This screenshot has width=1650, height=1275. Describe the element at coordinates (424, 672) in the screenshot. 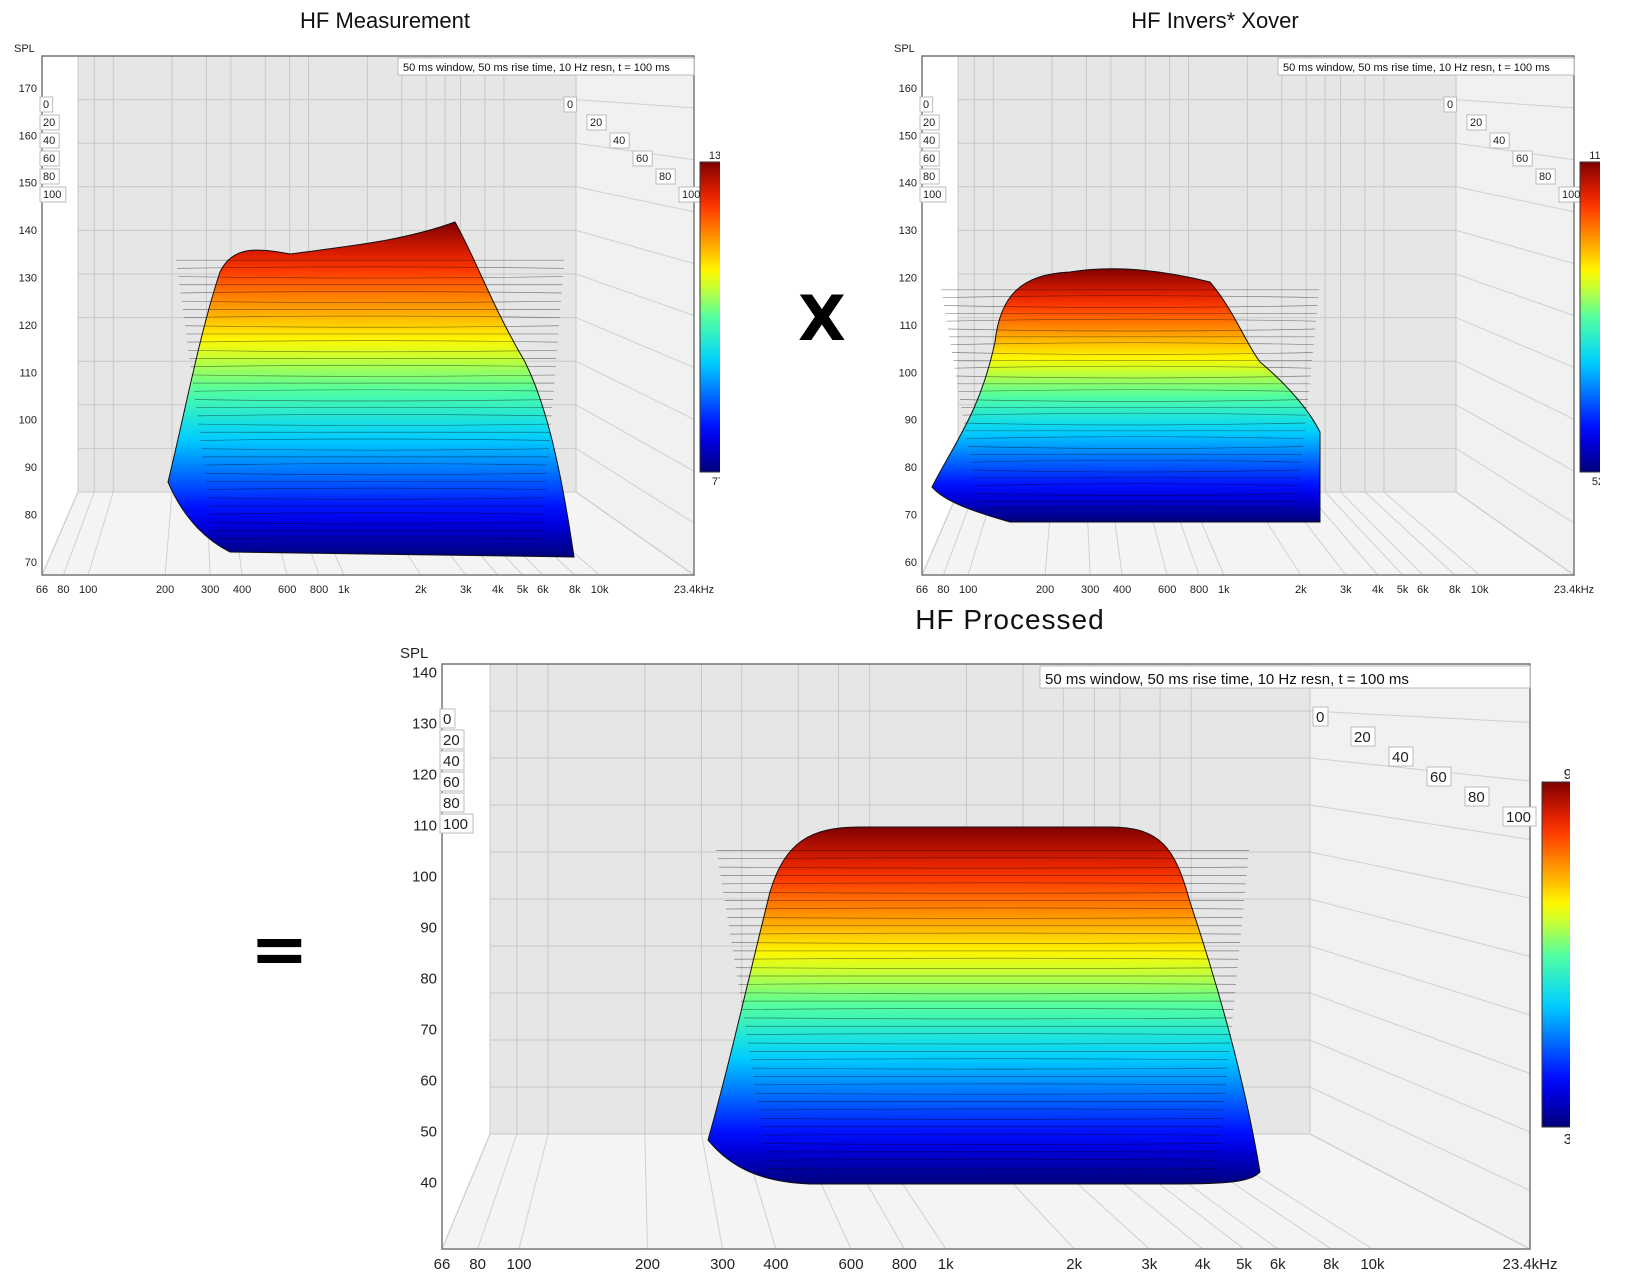

I see `y-tick-label: 140` at that location.